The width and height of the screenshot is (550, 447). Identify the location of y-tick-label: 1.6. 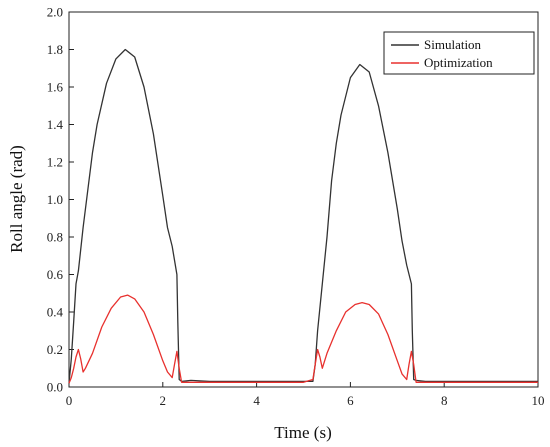
(55, 87).